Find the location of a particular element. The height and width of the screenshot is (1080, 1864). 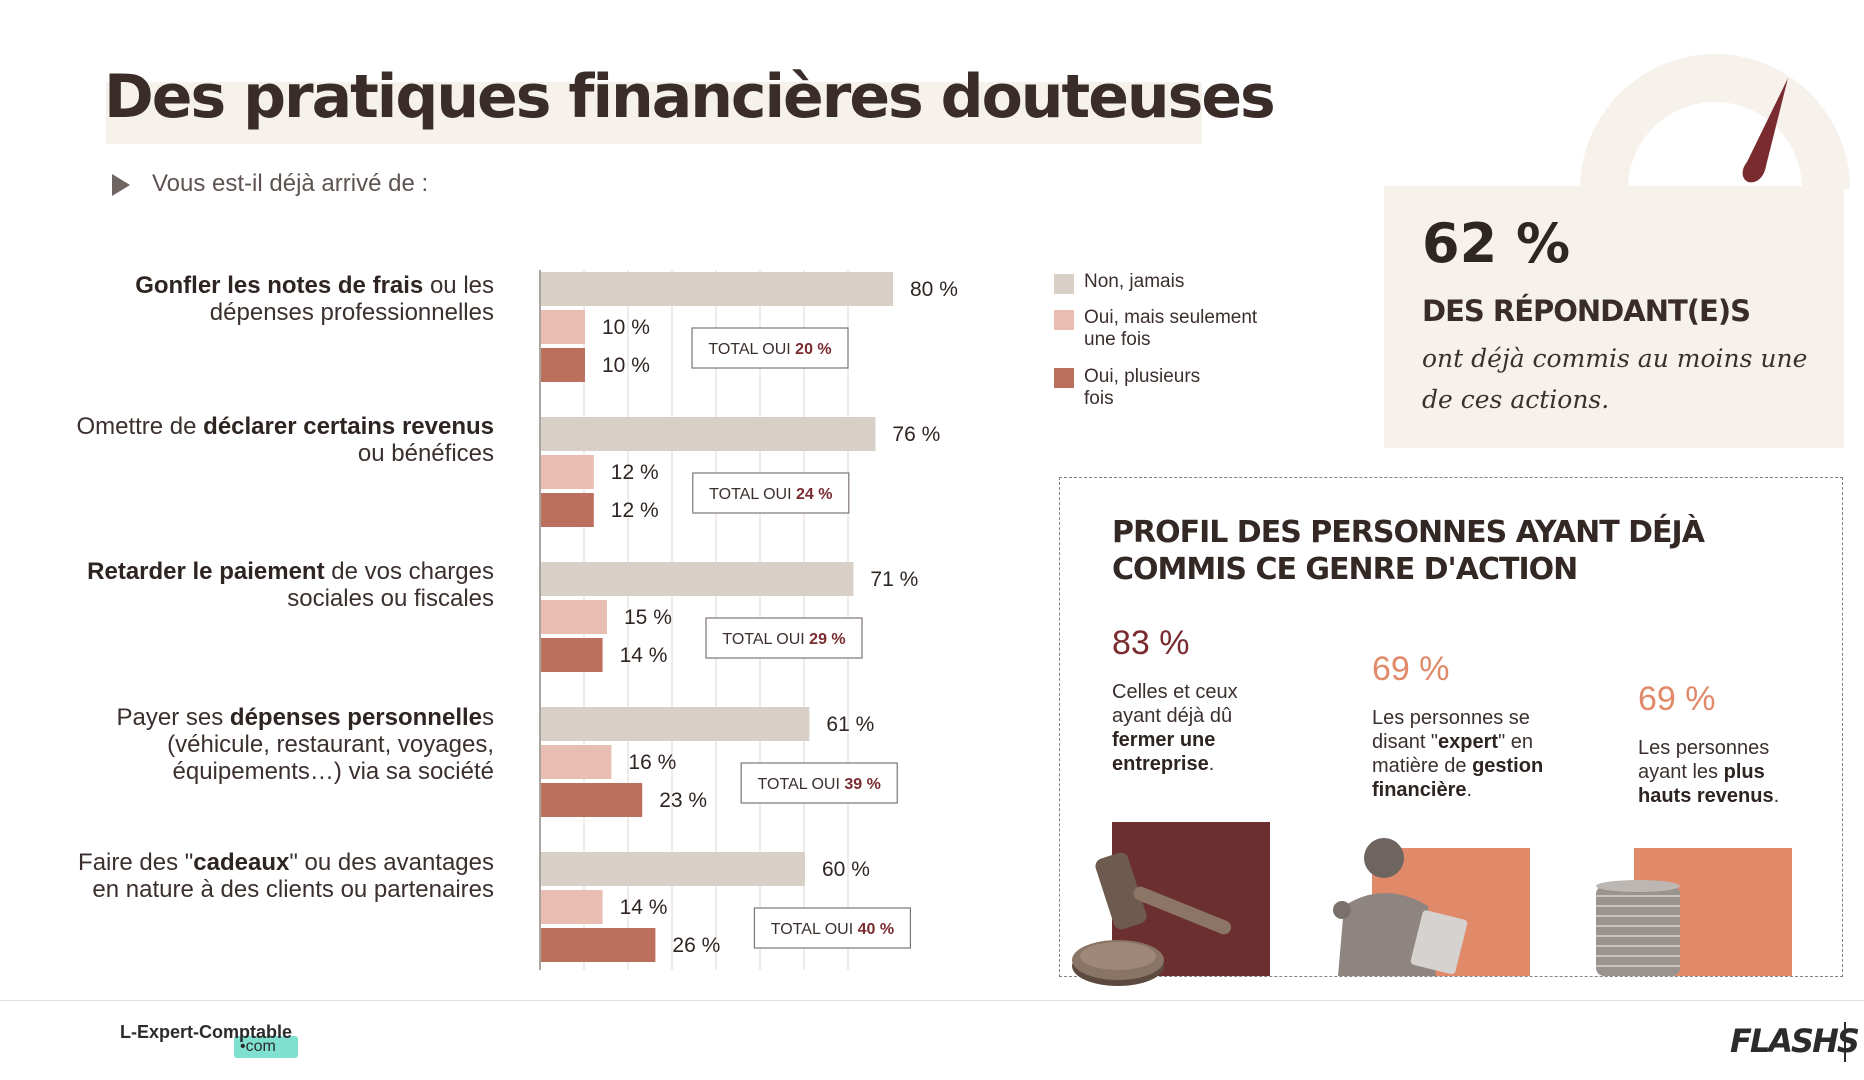

logo-divider is located at coordinates (1845, 1042).